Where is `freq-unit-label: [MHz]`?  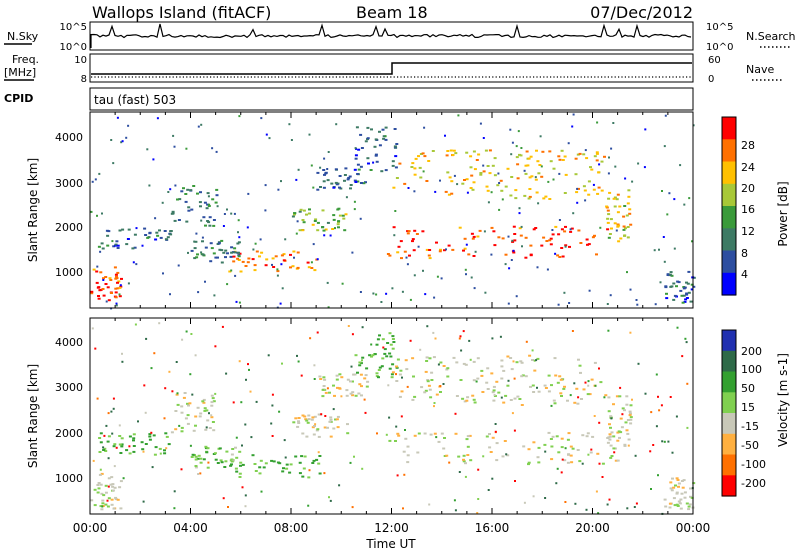 freq-unit-label: [MHz] is located at coordinates (20, 72).